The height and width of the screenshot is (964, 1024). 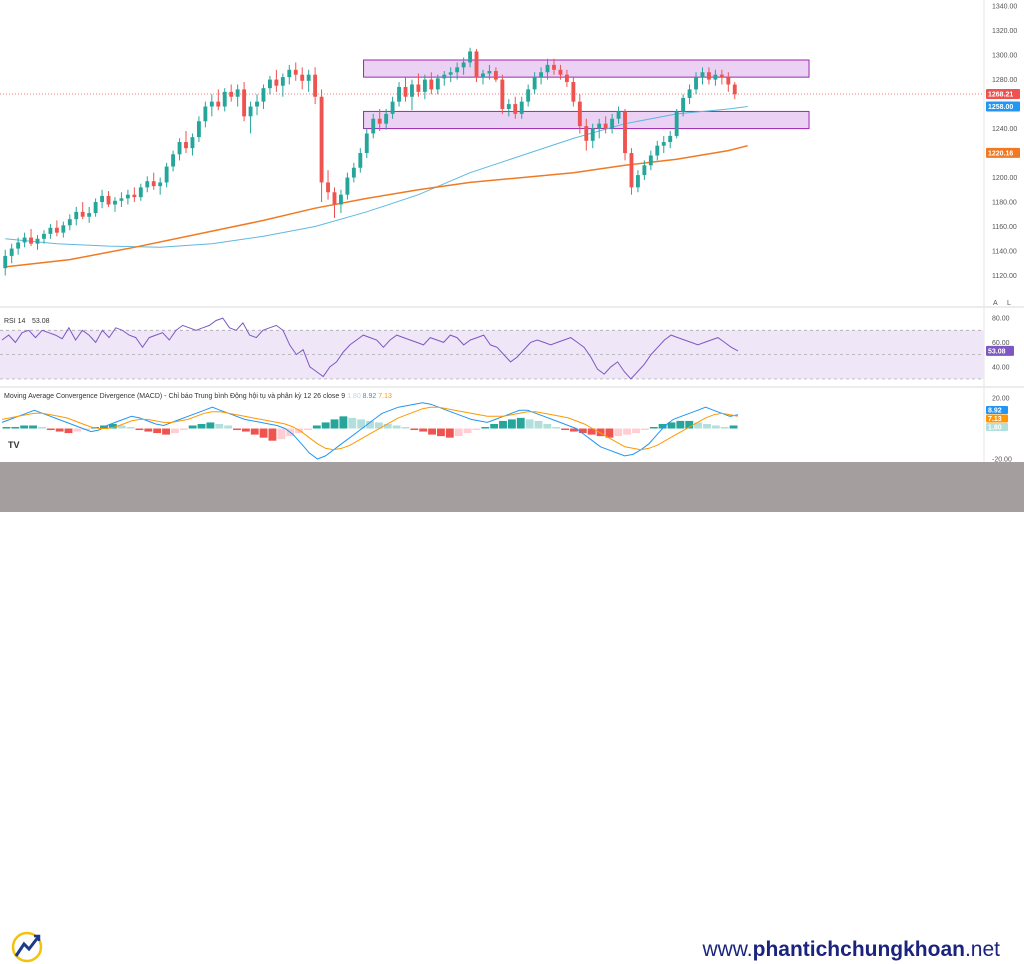 What do you see at coordinates (851, 950) in the screenshot?
I see `website-url: www.phantichchungkhoan.net` at bounding box center [851, 950].